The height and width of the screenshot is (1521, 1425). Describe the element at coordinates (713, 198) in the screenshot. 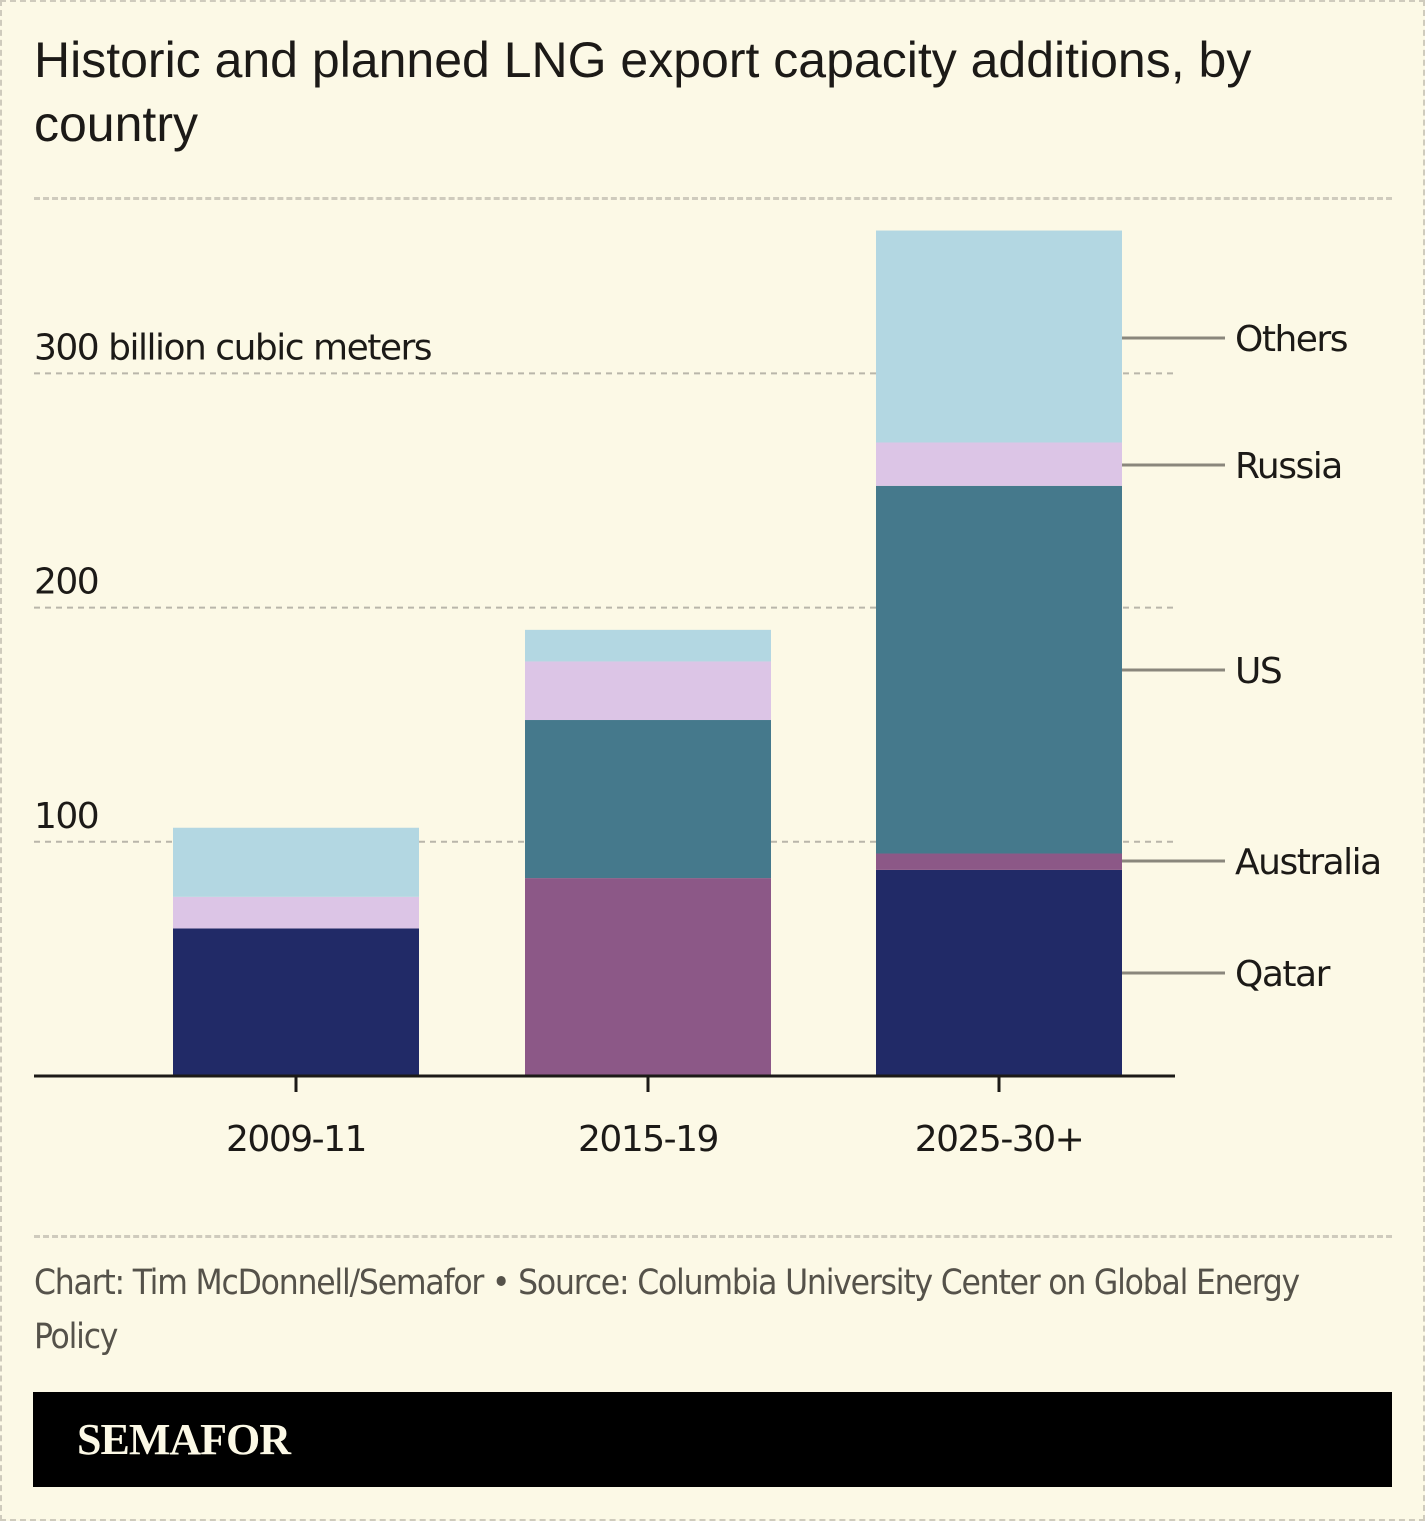

I see `title-divider` at that location.